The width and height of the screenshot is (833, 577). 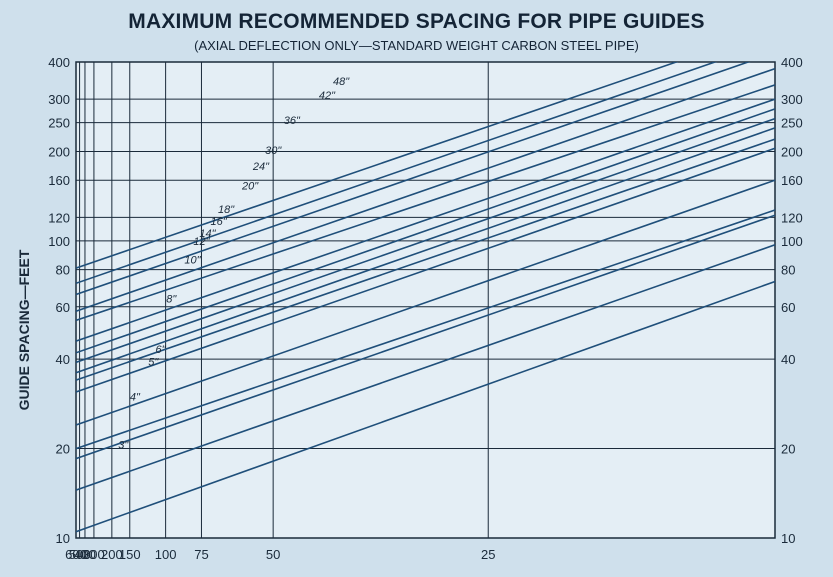 I want to click on y-tick-right-60: 60, so click(x=788, y=307).